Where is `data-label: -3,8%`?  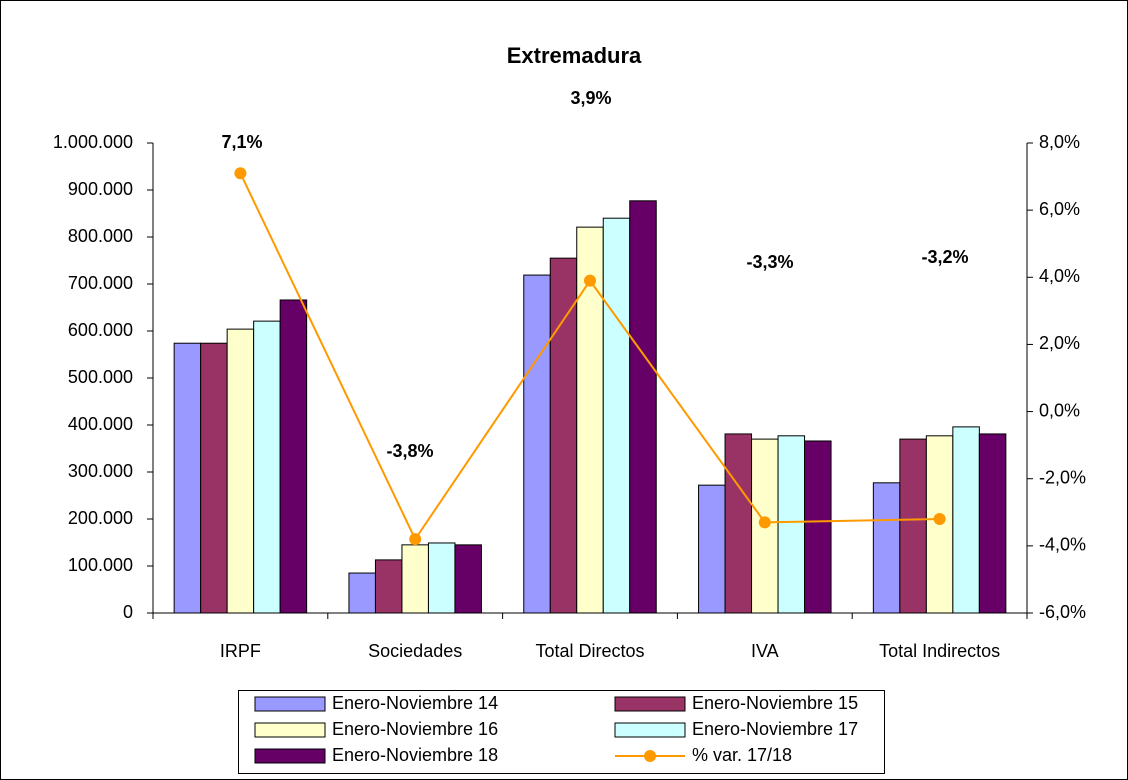
data-label: -3,8% is located at coordinates (409, 451).